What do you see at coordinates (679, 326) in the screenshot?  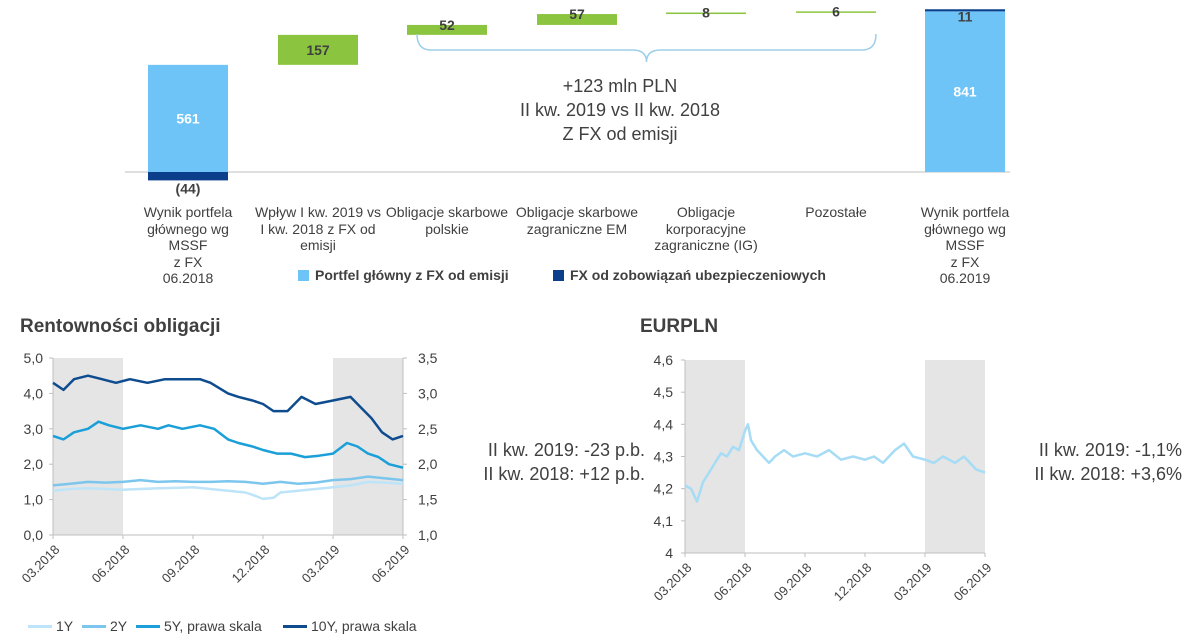 I see `eurpln-title: EURPLN` at bounding box center [679, 326].